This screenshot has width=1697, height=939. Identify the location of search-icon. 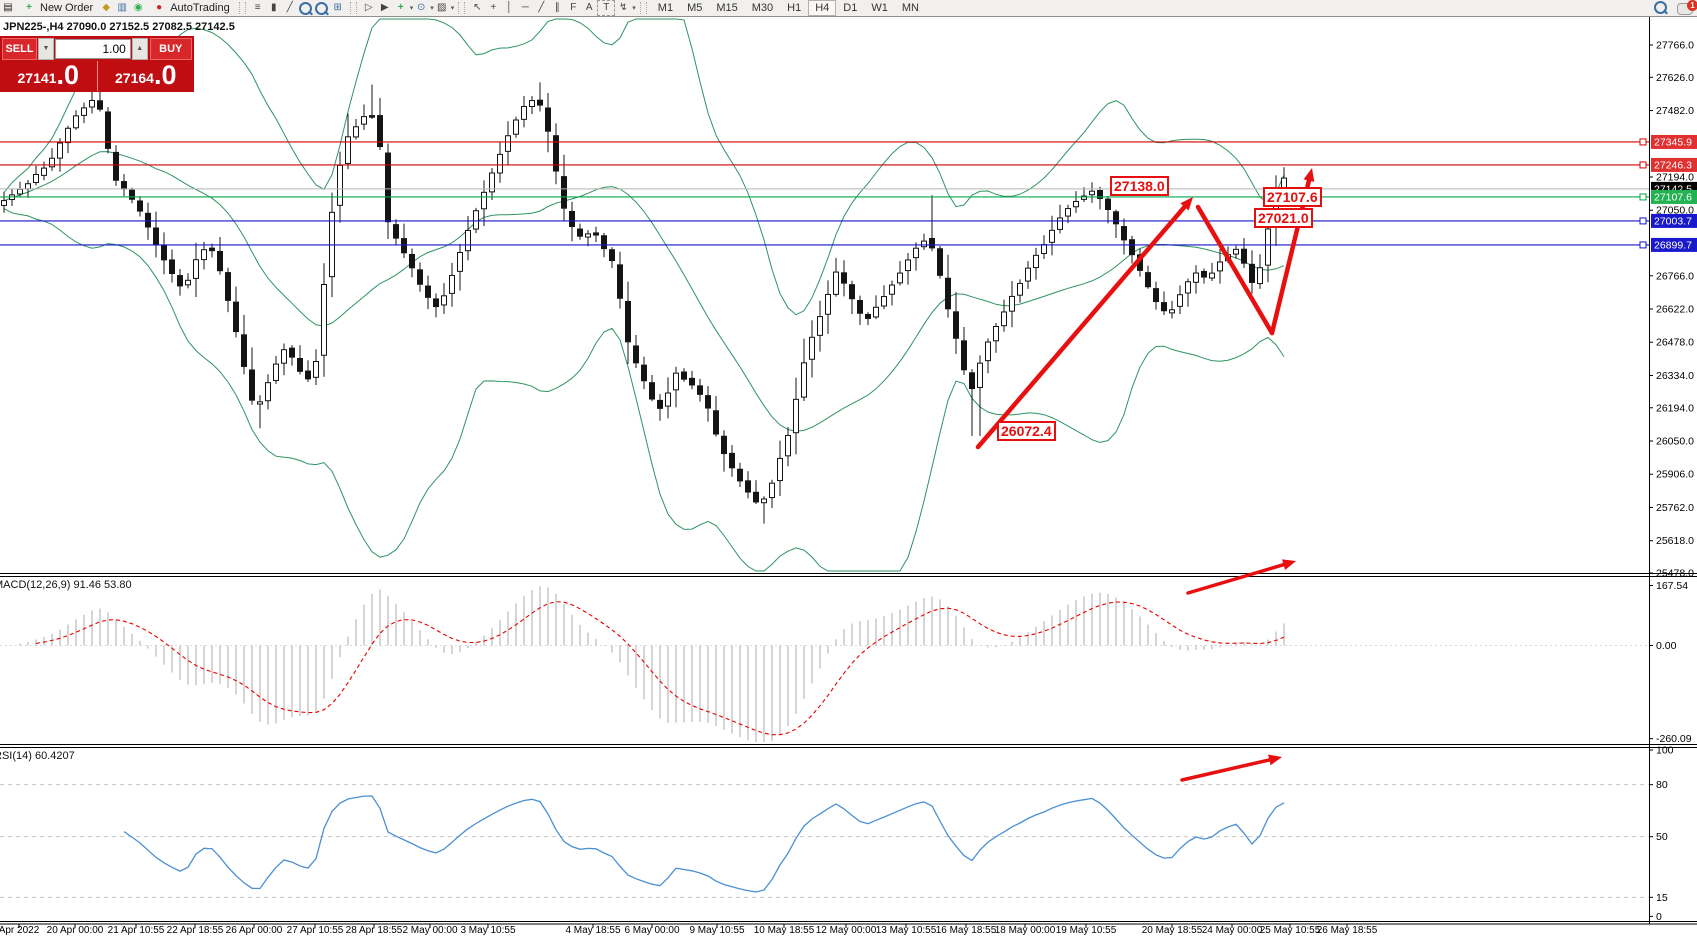
(1660, 9).